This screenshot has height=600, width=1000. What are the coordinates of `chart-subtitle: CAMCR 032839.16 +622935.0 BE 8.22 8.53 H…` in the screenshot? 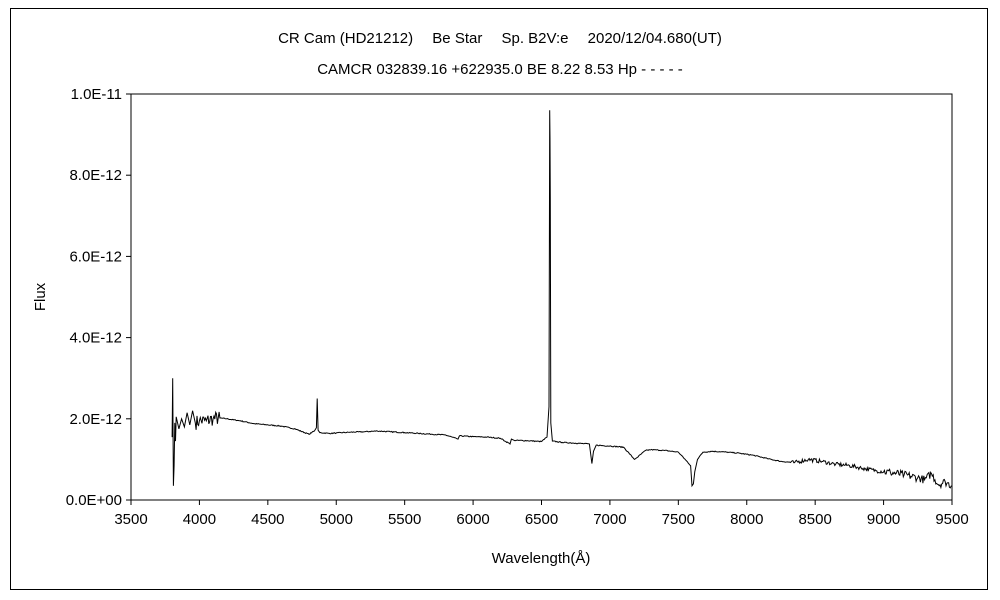 It's located at (500, 69).